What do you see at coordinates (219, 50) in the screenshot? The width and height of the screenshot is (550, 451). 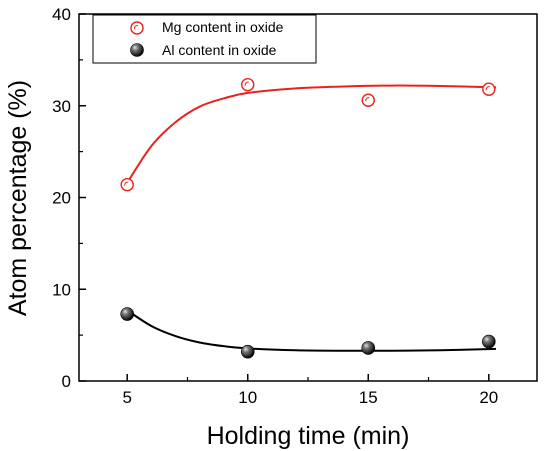 I see `legend-label-al: Al content in oxide` at bounding box center [219, 50].